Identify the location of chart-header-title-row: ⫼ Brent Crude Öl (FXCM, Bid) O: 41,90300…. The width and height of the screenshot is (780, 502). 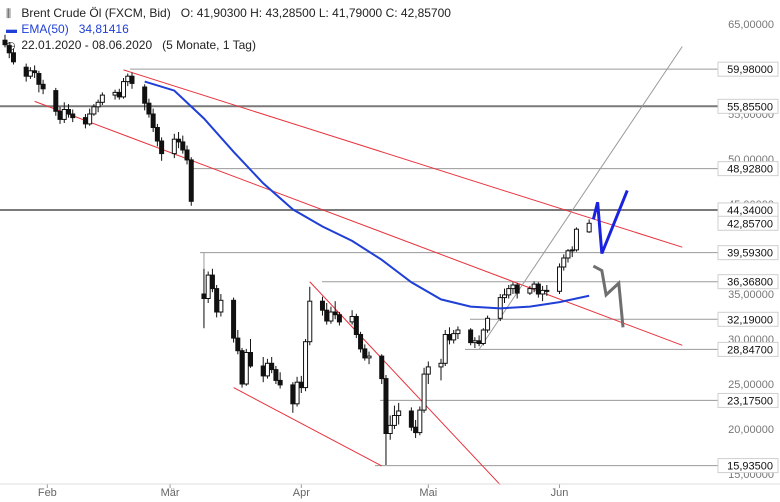
(228, 13).